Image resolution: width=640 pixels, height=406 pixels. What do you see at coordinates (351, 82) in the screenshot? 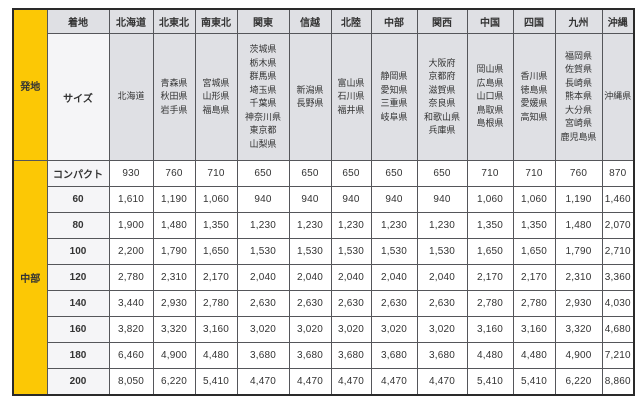
I see `prefecture-name: 富山県` at bounding box center [351, 82].